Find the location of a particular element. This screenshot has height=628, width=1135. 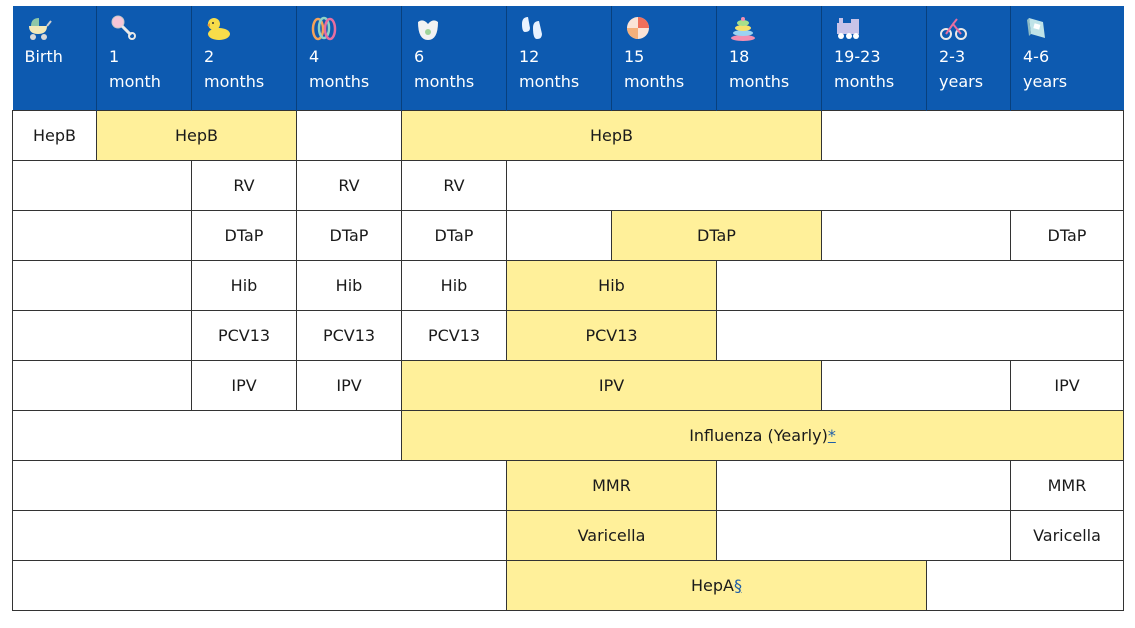

age-label-12-months-unit: months is located at coordinates (549, 81).